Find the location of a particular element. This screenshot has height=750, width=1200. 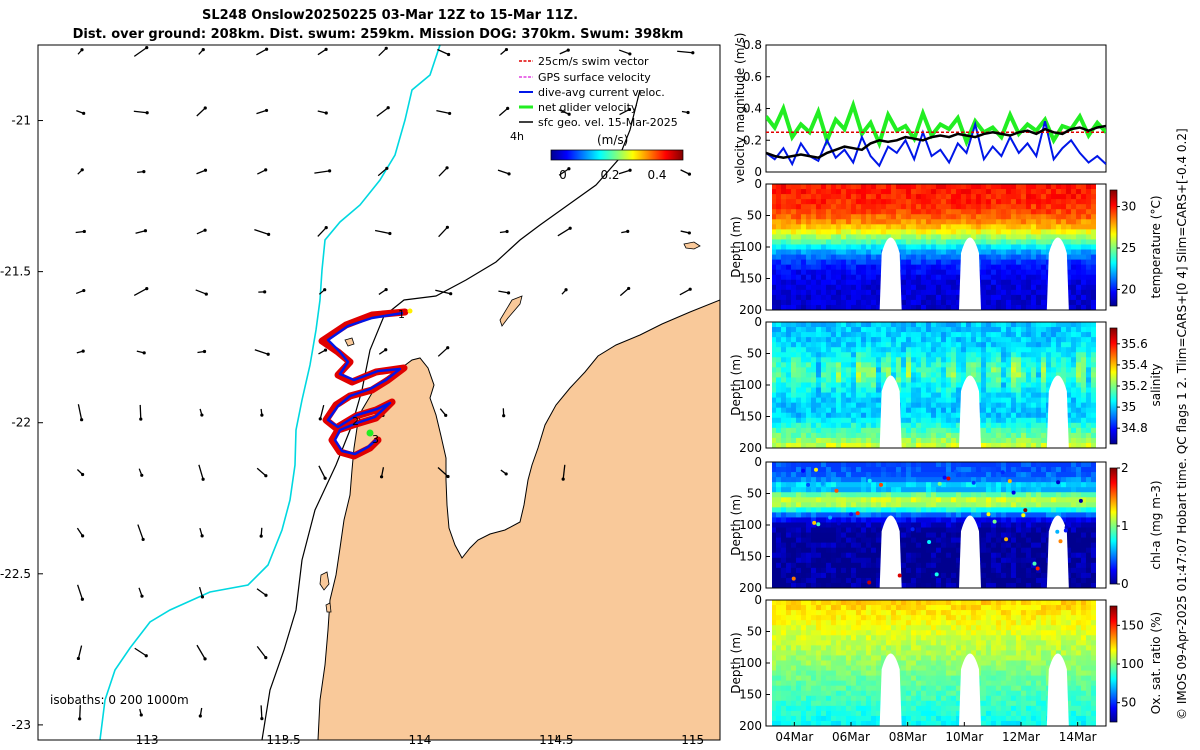

section-gap is located at coordinates (1057, 411).